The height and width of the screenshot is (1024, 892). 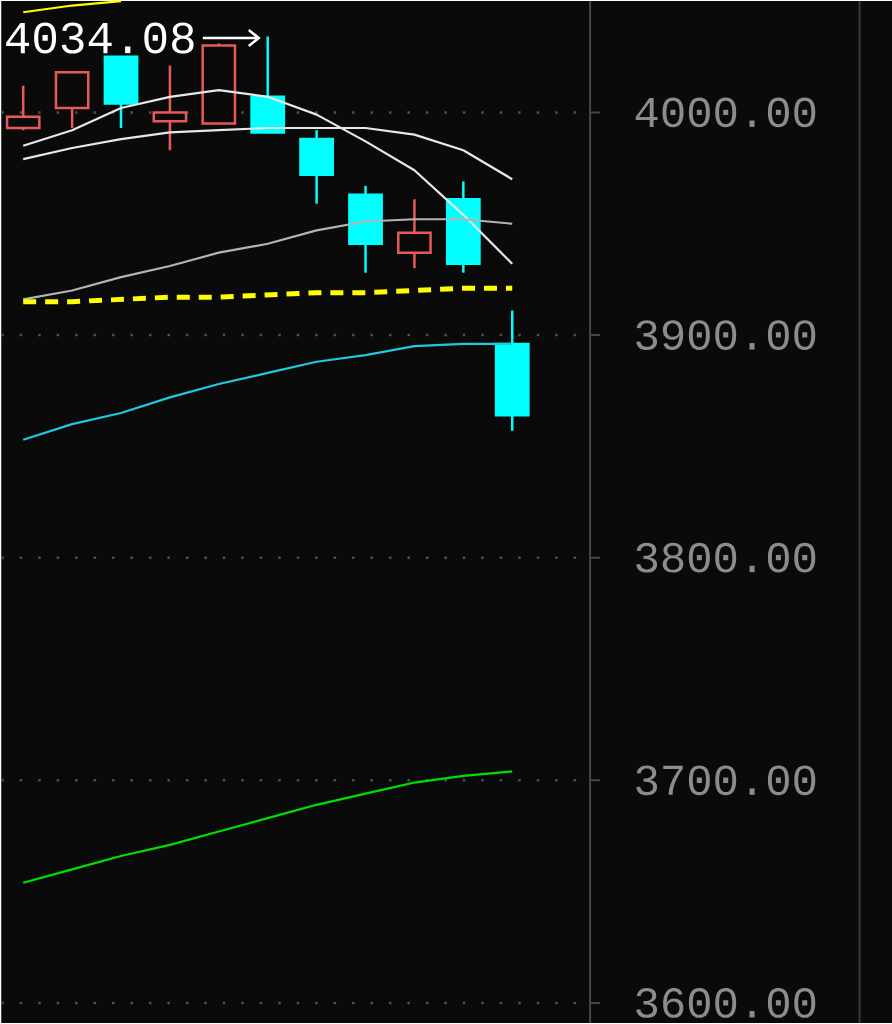 I want to click on y-tick-label: 3800.00, so click(x=726, y=557).